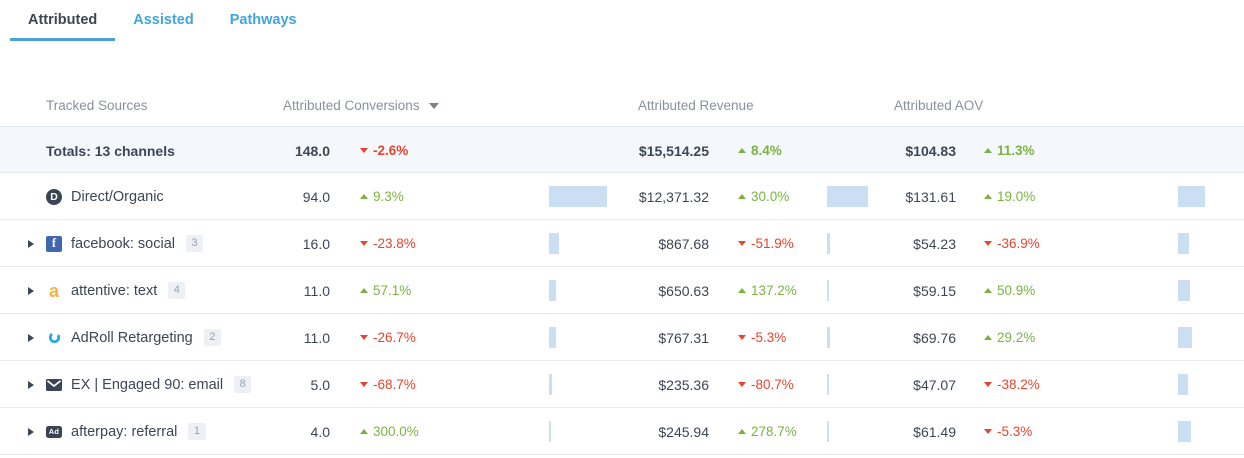  What do you see at coordinates (673, 150) in the screenshot?
I see `totals-revenue-value: $15,514.25` at bounding box center [673, 150].